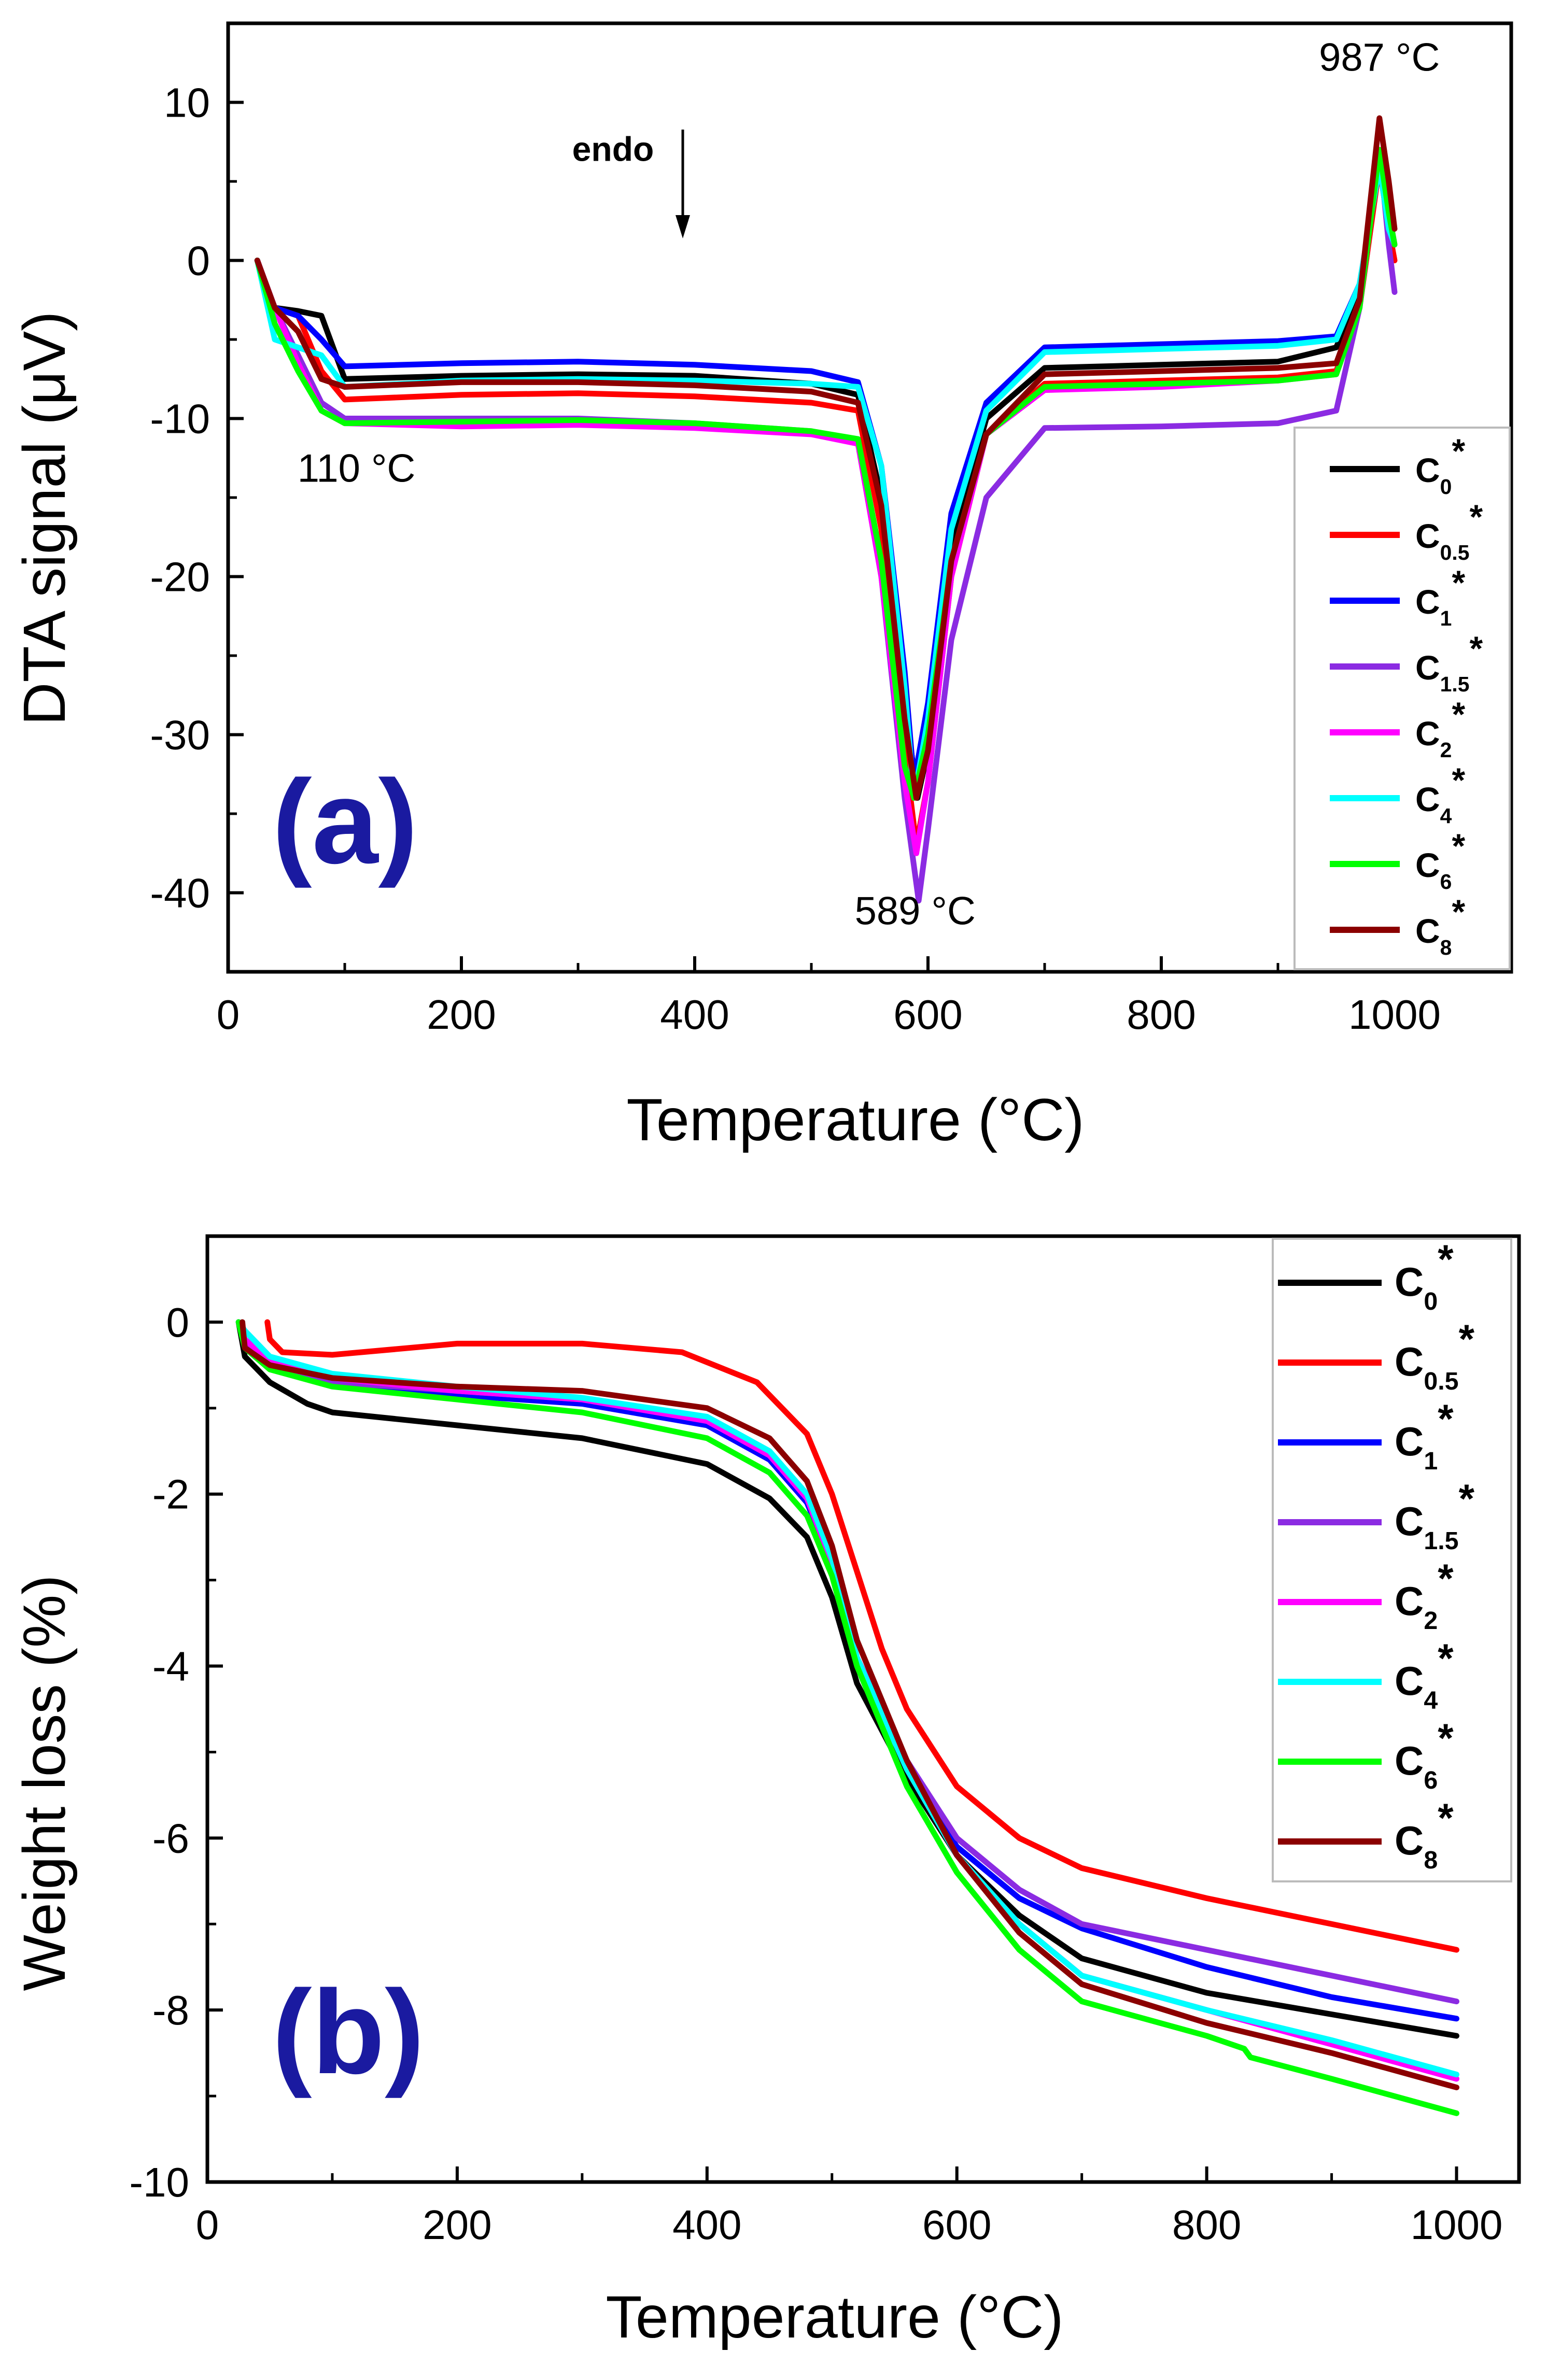  What do you see at coordinates (170, 1667) in the screenshot?
I see `y-tick-label: -4` at bounding box center [170, 1667].